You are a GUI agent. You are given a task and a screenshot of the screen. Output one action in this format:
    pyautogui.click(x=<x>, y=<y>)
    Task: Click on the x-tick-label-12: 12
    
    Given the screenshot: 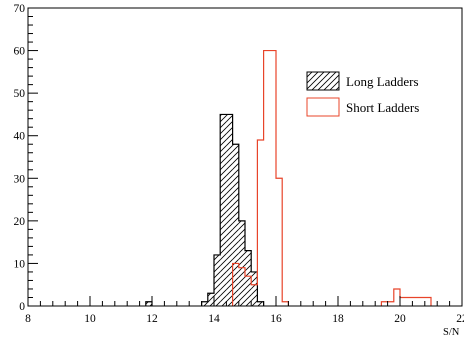 What is the action you would take?
    pyautogui.click(x=152, y=319)
    